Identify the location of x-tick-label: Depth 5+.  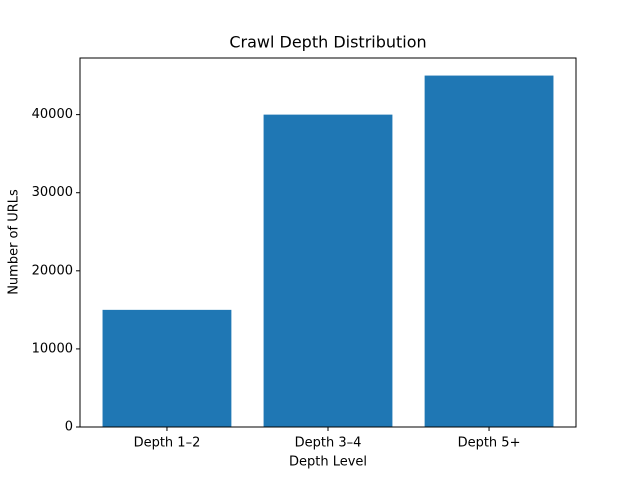
(489, 443).